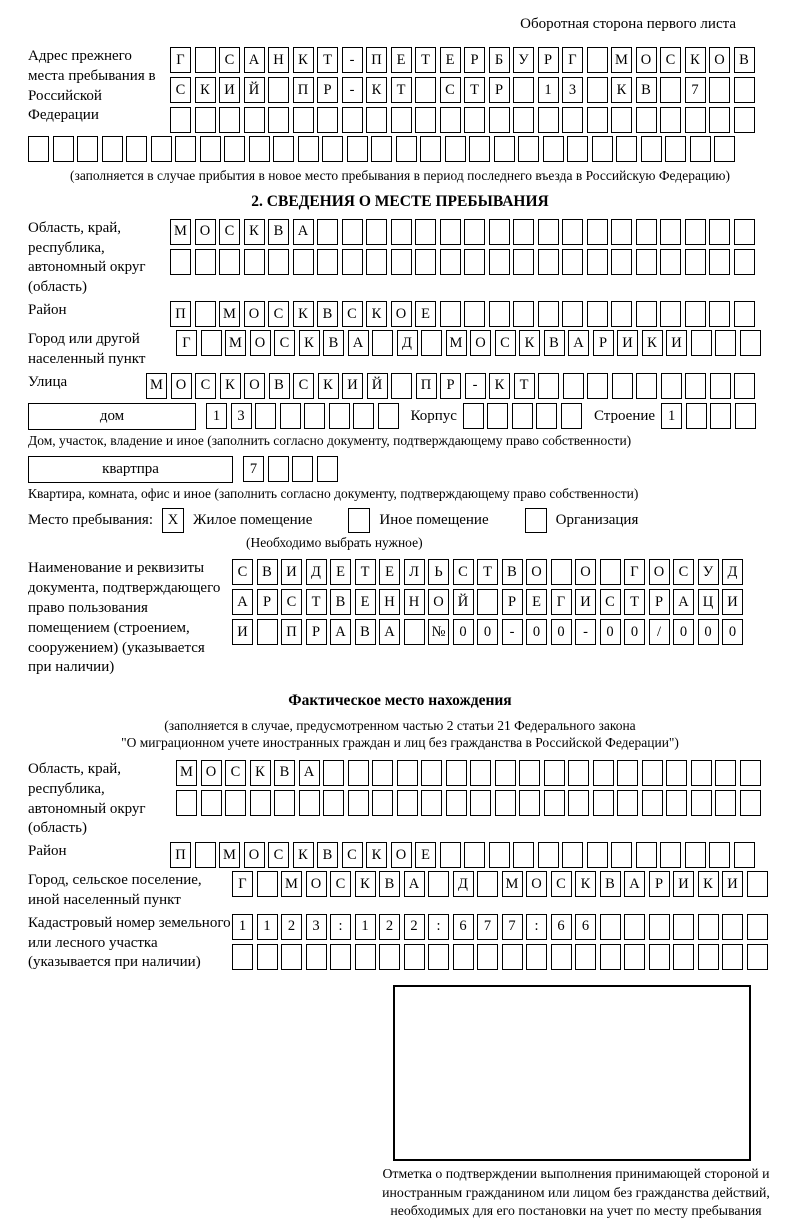  What do you see at coordinates (561, 632) in the screenshot?
I see `char-box: 0` at bounding box center [561, 632].